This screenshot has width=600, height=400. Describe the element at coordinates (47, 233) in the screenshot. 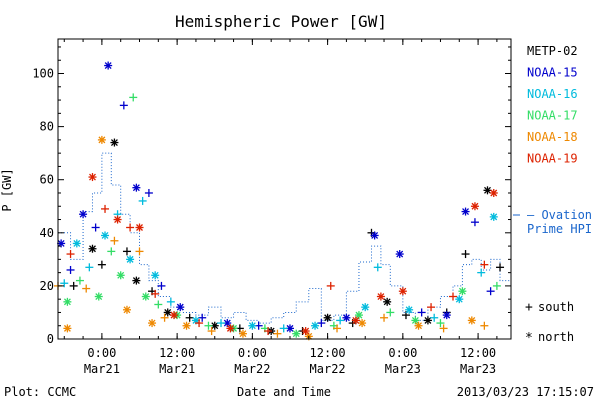

I see `y-tick-label: 40` at that location.